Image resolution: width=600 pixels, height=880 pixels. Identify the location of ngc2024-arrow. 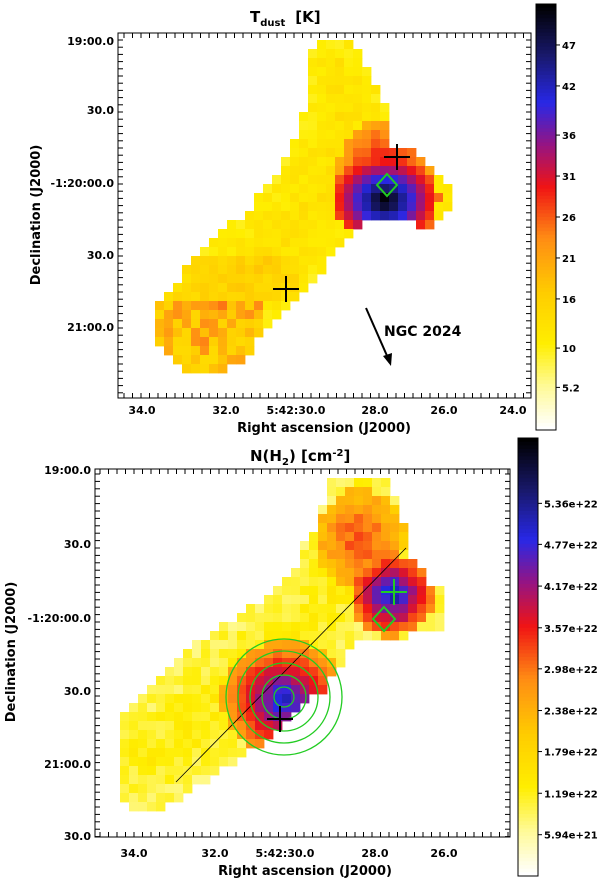
(377, 333).